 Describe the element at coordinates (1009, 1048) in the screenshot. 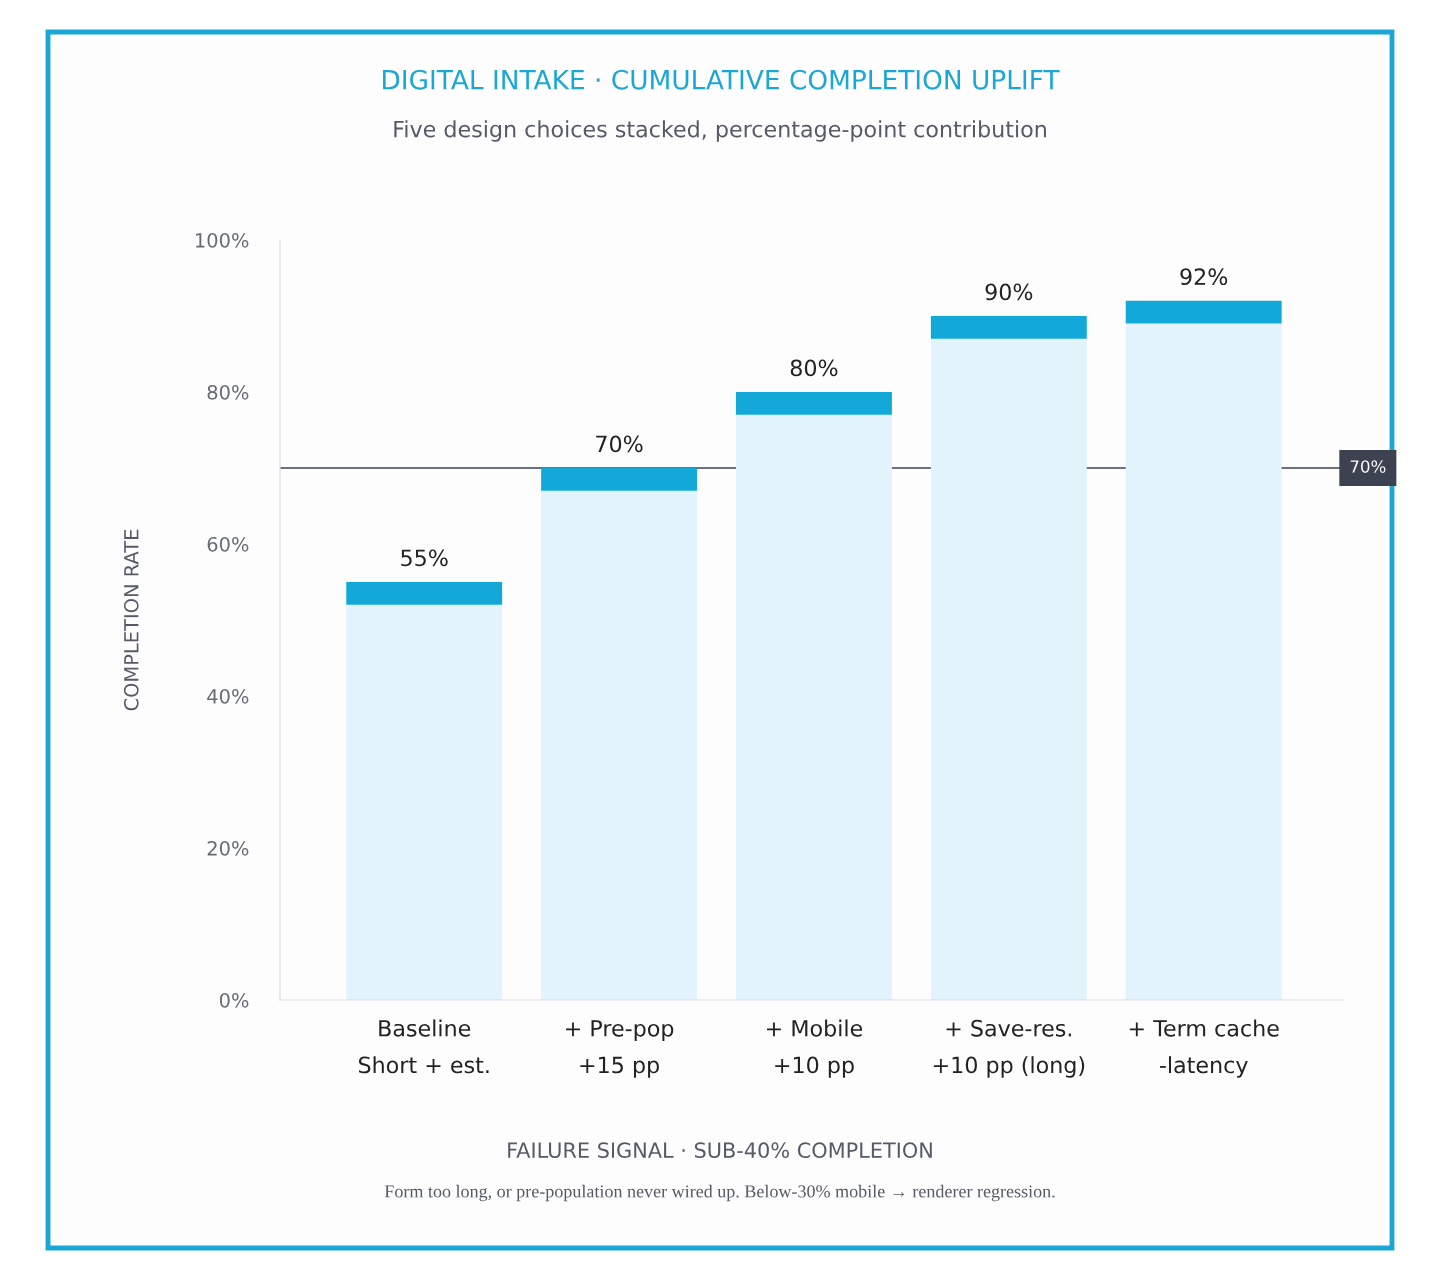

I see `x-tick-label: + Save-res. +10 pp (long)` at that location.